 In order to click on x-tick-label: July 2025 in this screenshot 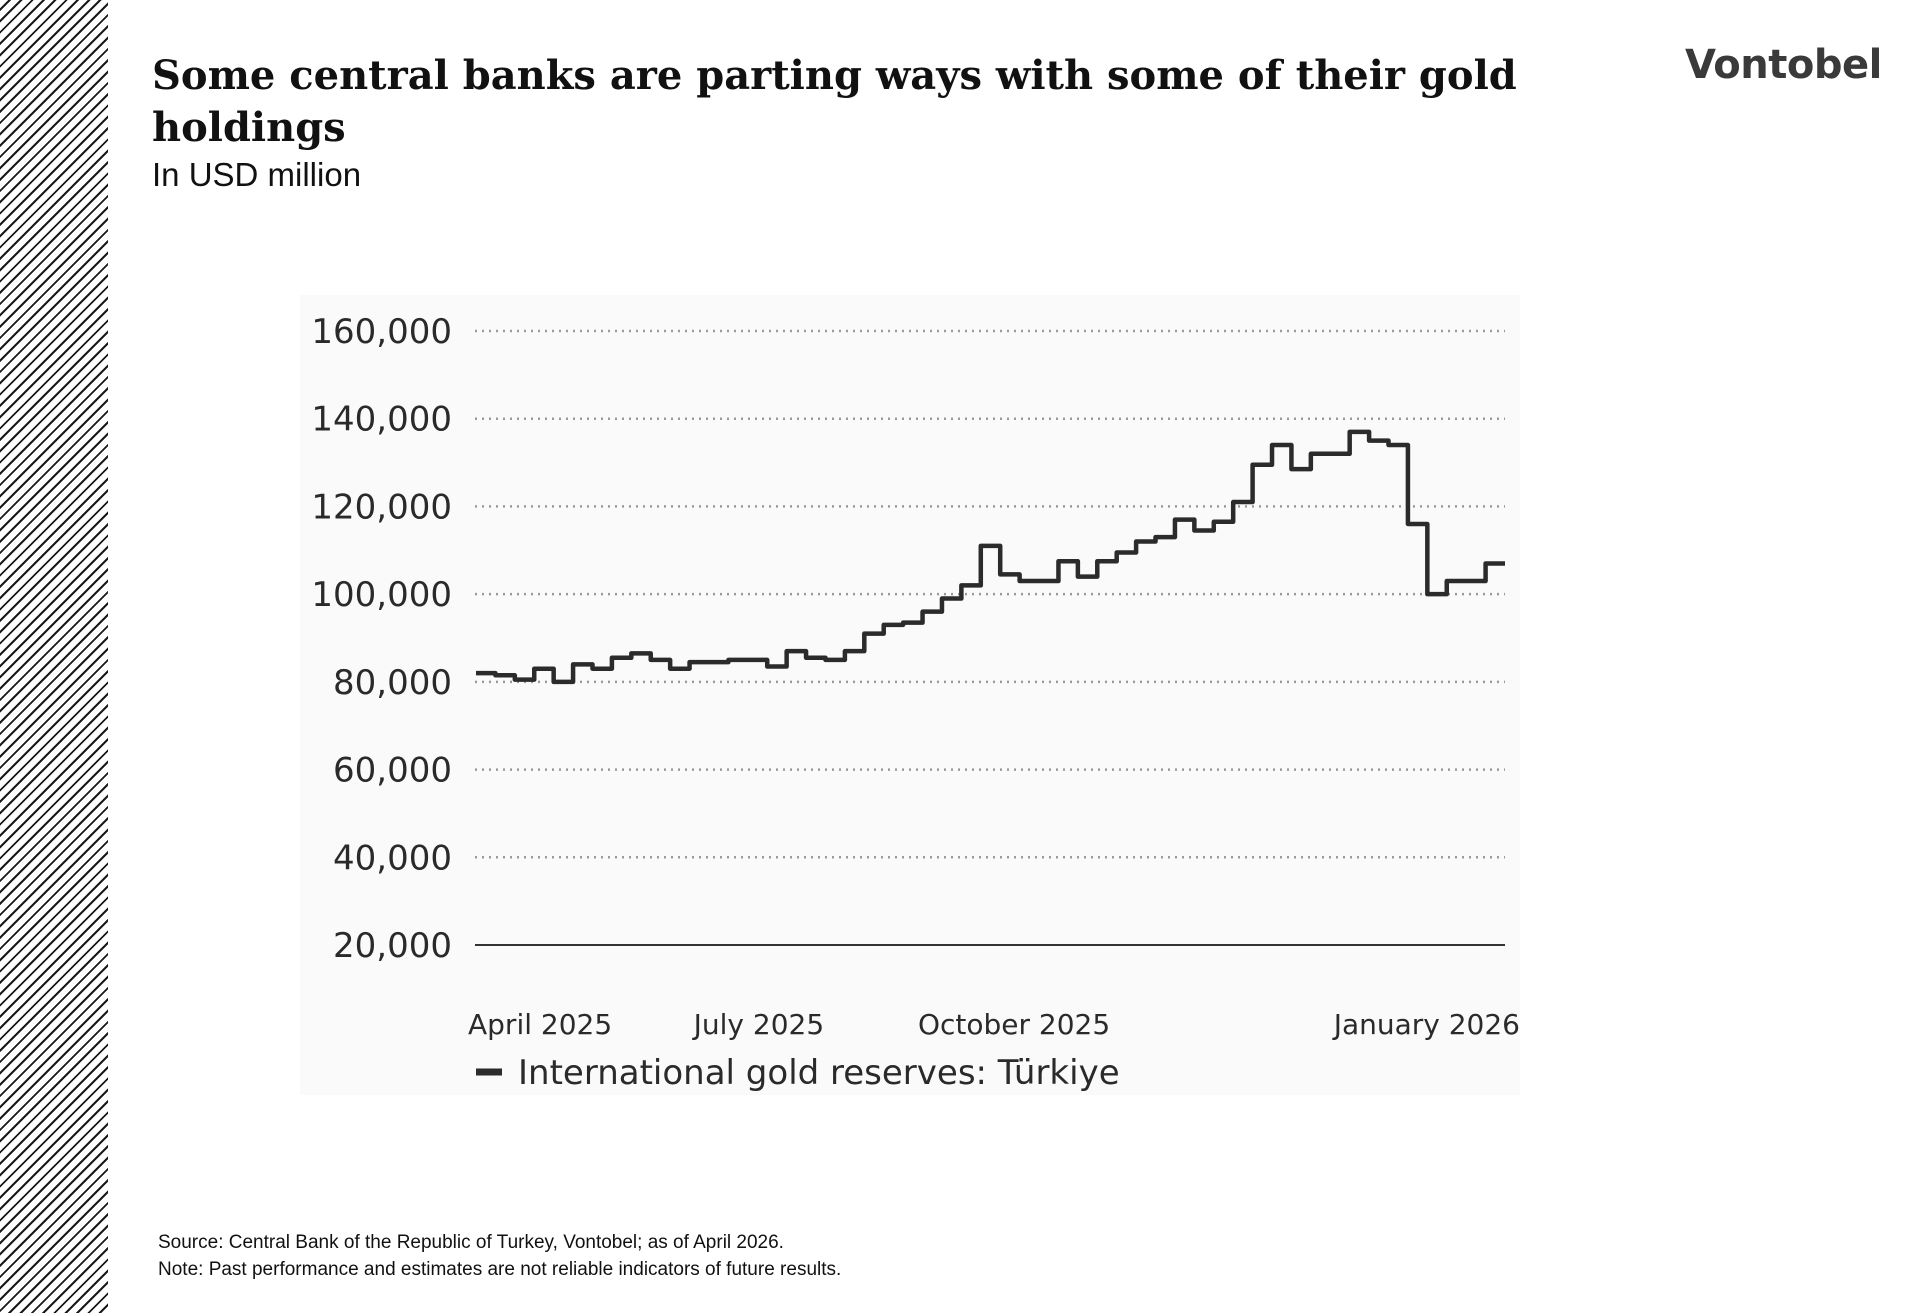, I will do `click(758, 1024)`.